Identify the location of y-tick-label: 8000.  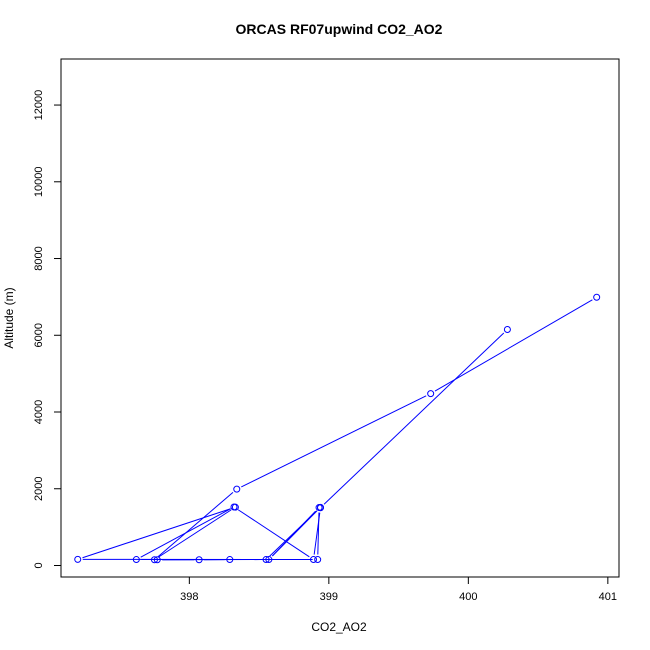
(39, 258).